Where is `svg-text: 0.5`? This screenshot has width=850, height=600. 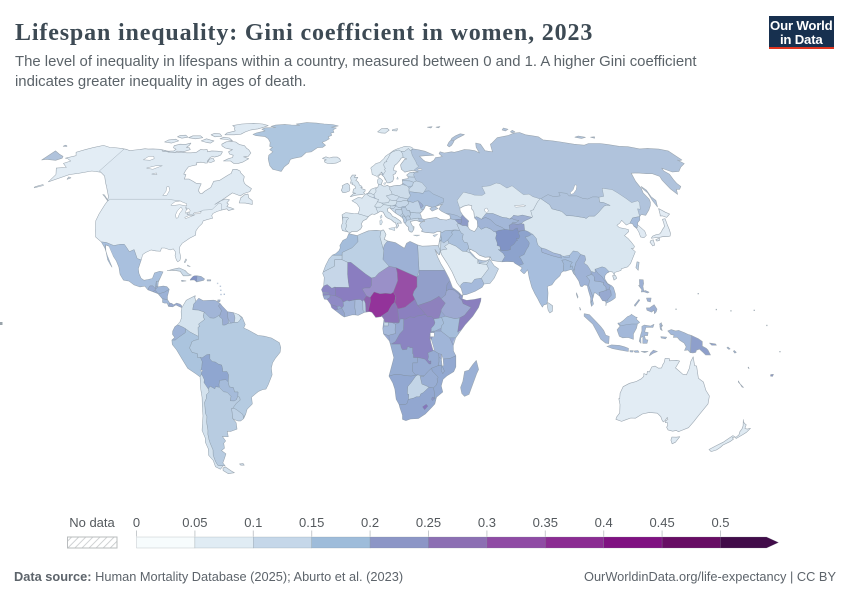 svg-text: 0.5 is located at coordinates (720, 522).